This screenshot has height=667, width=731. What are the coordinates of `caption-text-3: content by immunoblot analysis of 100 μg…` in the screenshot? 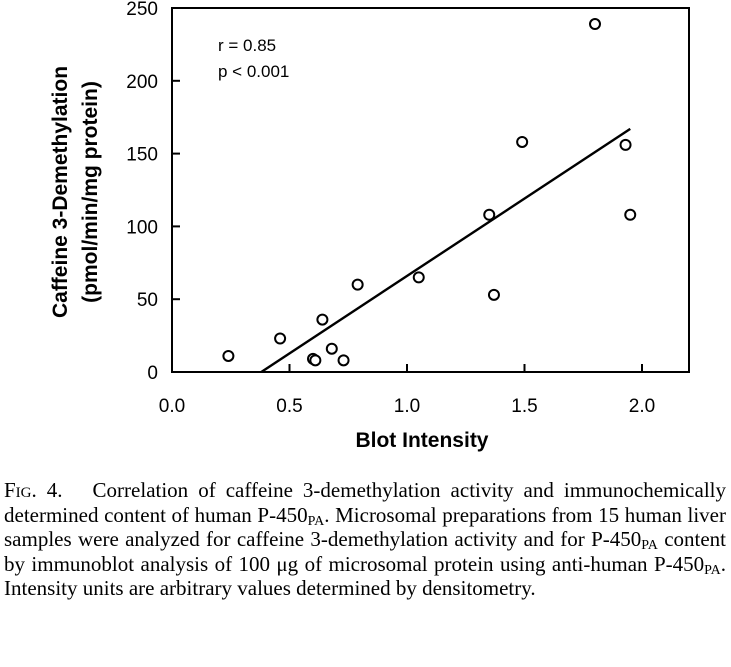 It's located at (365, 551).